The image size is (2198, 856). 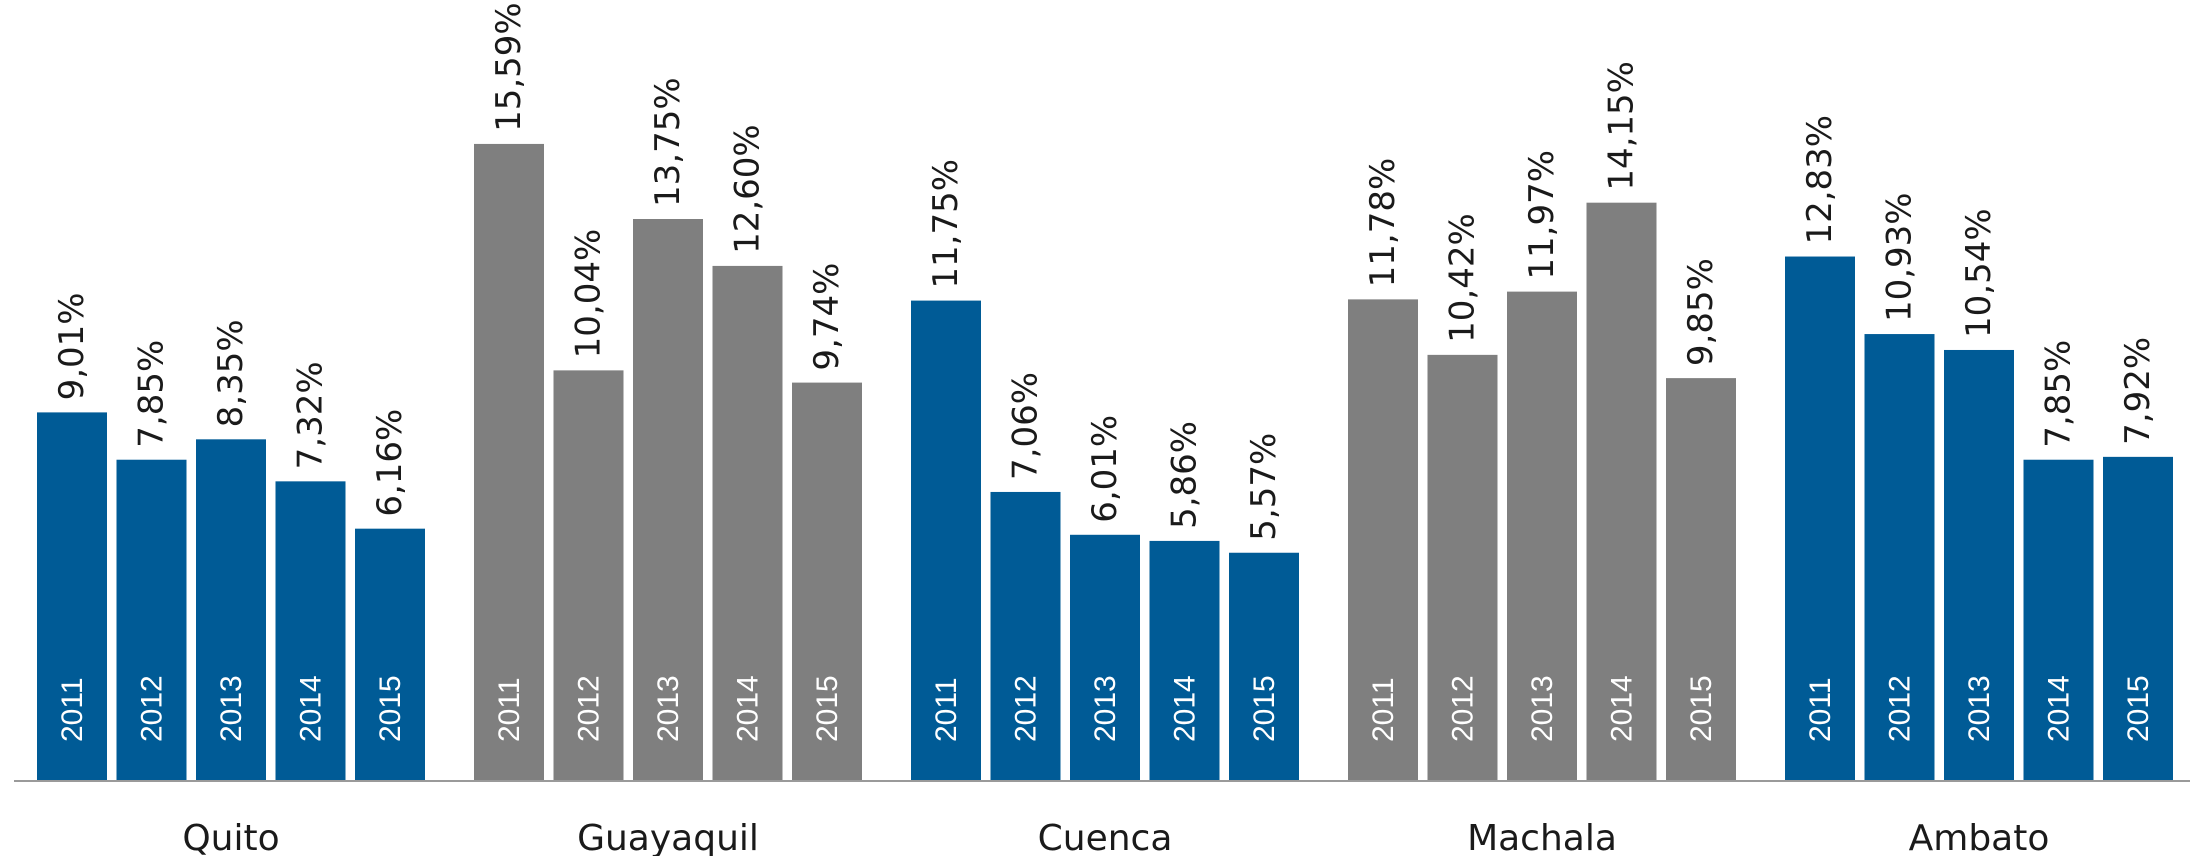 What do you see at coordinates (1185, 475) in the screenshot?
I see `bar-value-label: 5,86%` at bounding box center [1185, 475].